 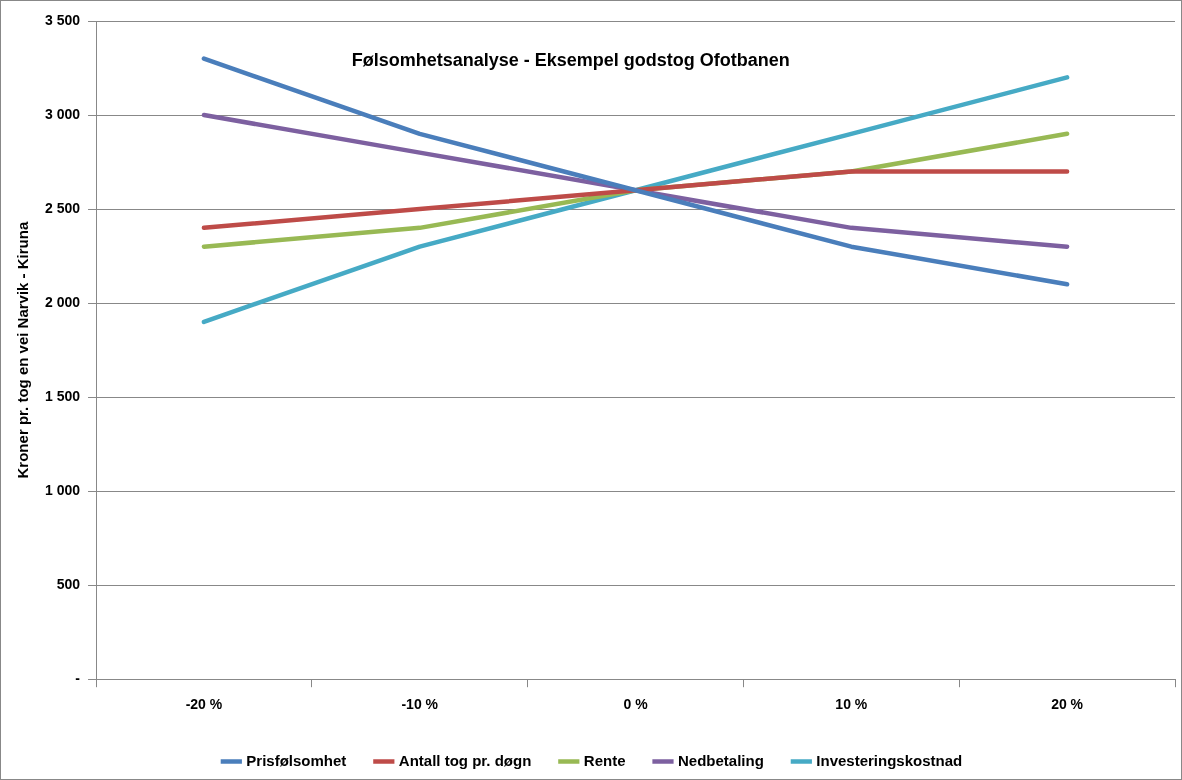 What do you see at coordinates (62, 395) in the screenshot?
I see `y-tick-label: 1 500` at bounding box center [62, 395].